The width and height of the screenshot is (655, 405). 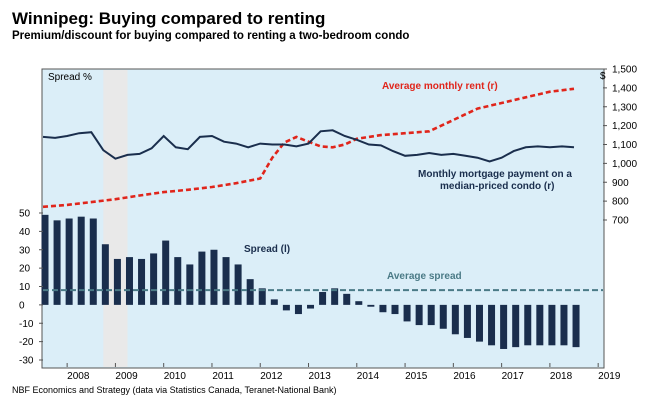 What do you see at coordinates (267, 249) in the screenshot?
I see `spread-annotation: Spread (l)` at bounding box center [267, 249].